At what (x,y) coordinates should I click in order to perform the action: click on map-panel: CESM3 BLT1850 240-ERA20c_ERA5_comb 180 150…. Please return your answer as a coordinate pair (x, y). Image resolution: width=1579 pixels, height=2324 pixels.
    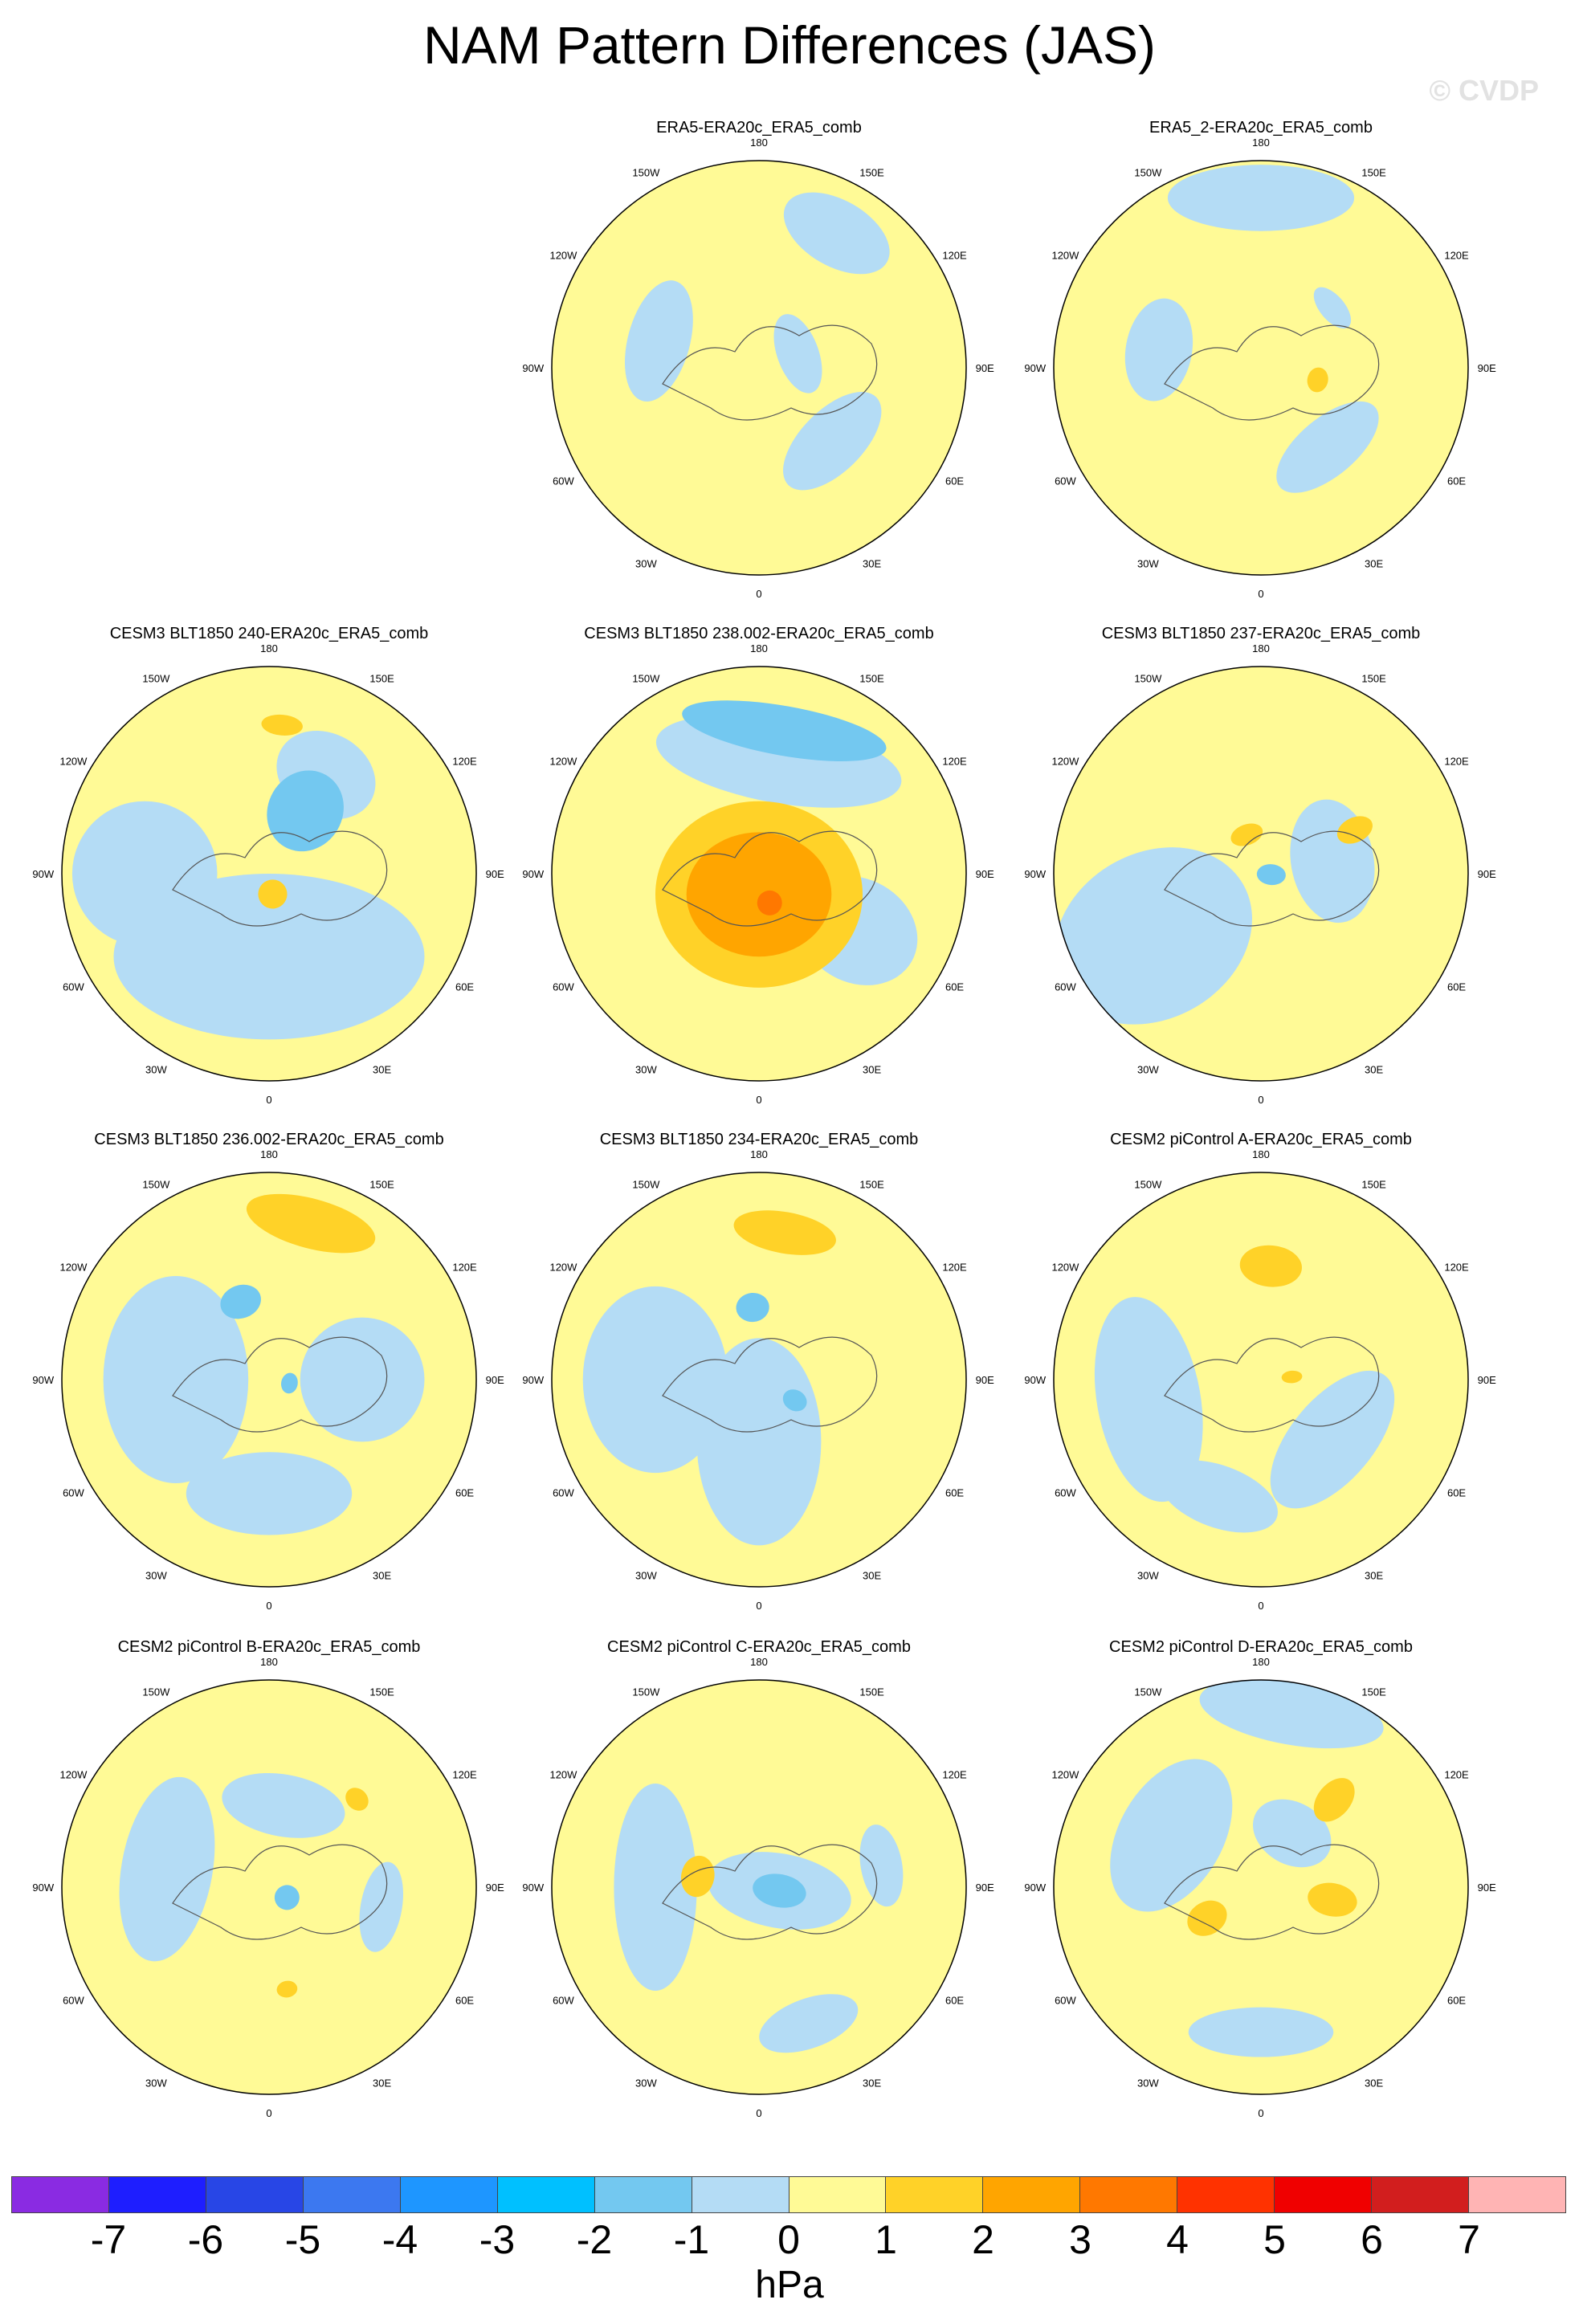
    Looking at the image, I should click on (269, 874).